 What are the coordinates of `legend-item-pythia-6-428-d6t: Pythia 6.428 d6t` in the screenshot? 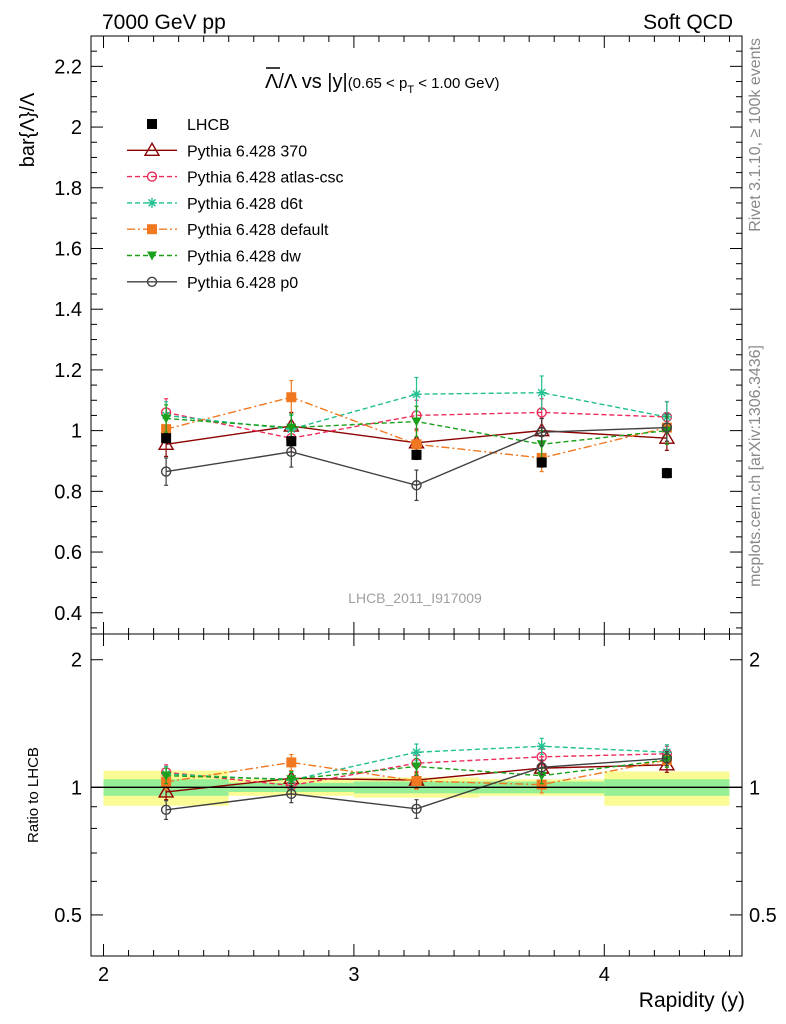 It's located at (215, 204).